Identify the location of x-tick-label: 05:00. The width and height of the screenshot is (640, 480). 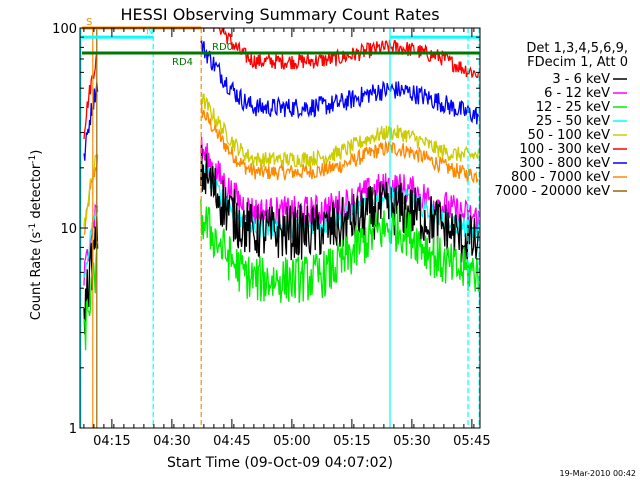
(291, 441).